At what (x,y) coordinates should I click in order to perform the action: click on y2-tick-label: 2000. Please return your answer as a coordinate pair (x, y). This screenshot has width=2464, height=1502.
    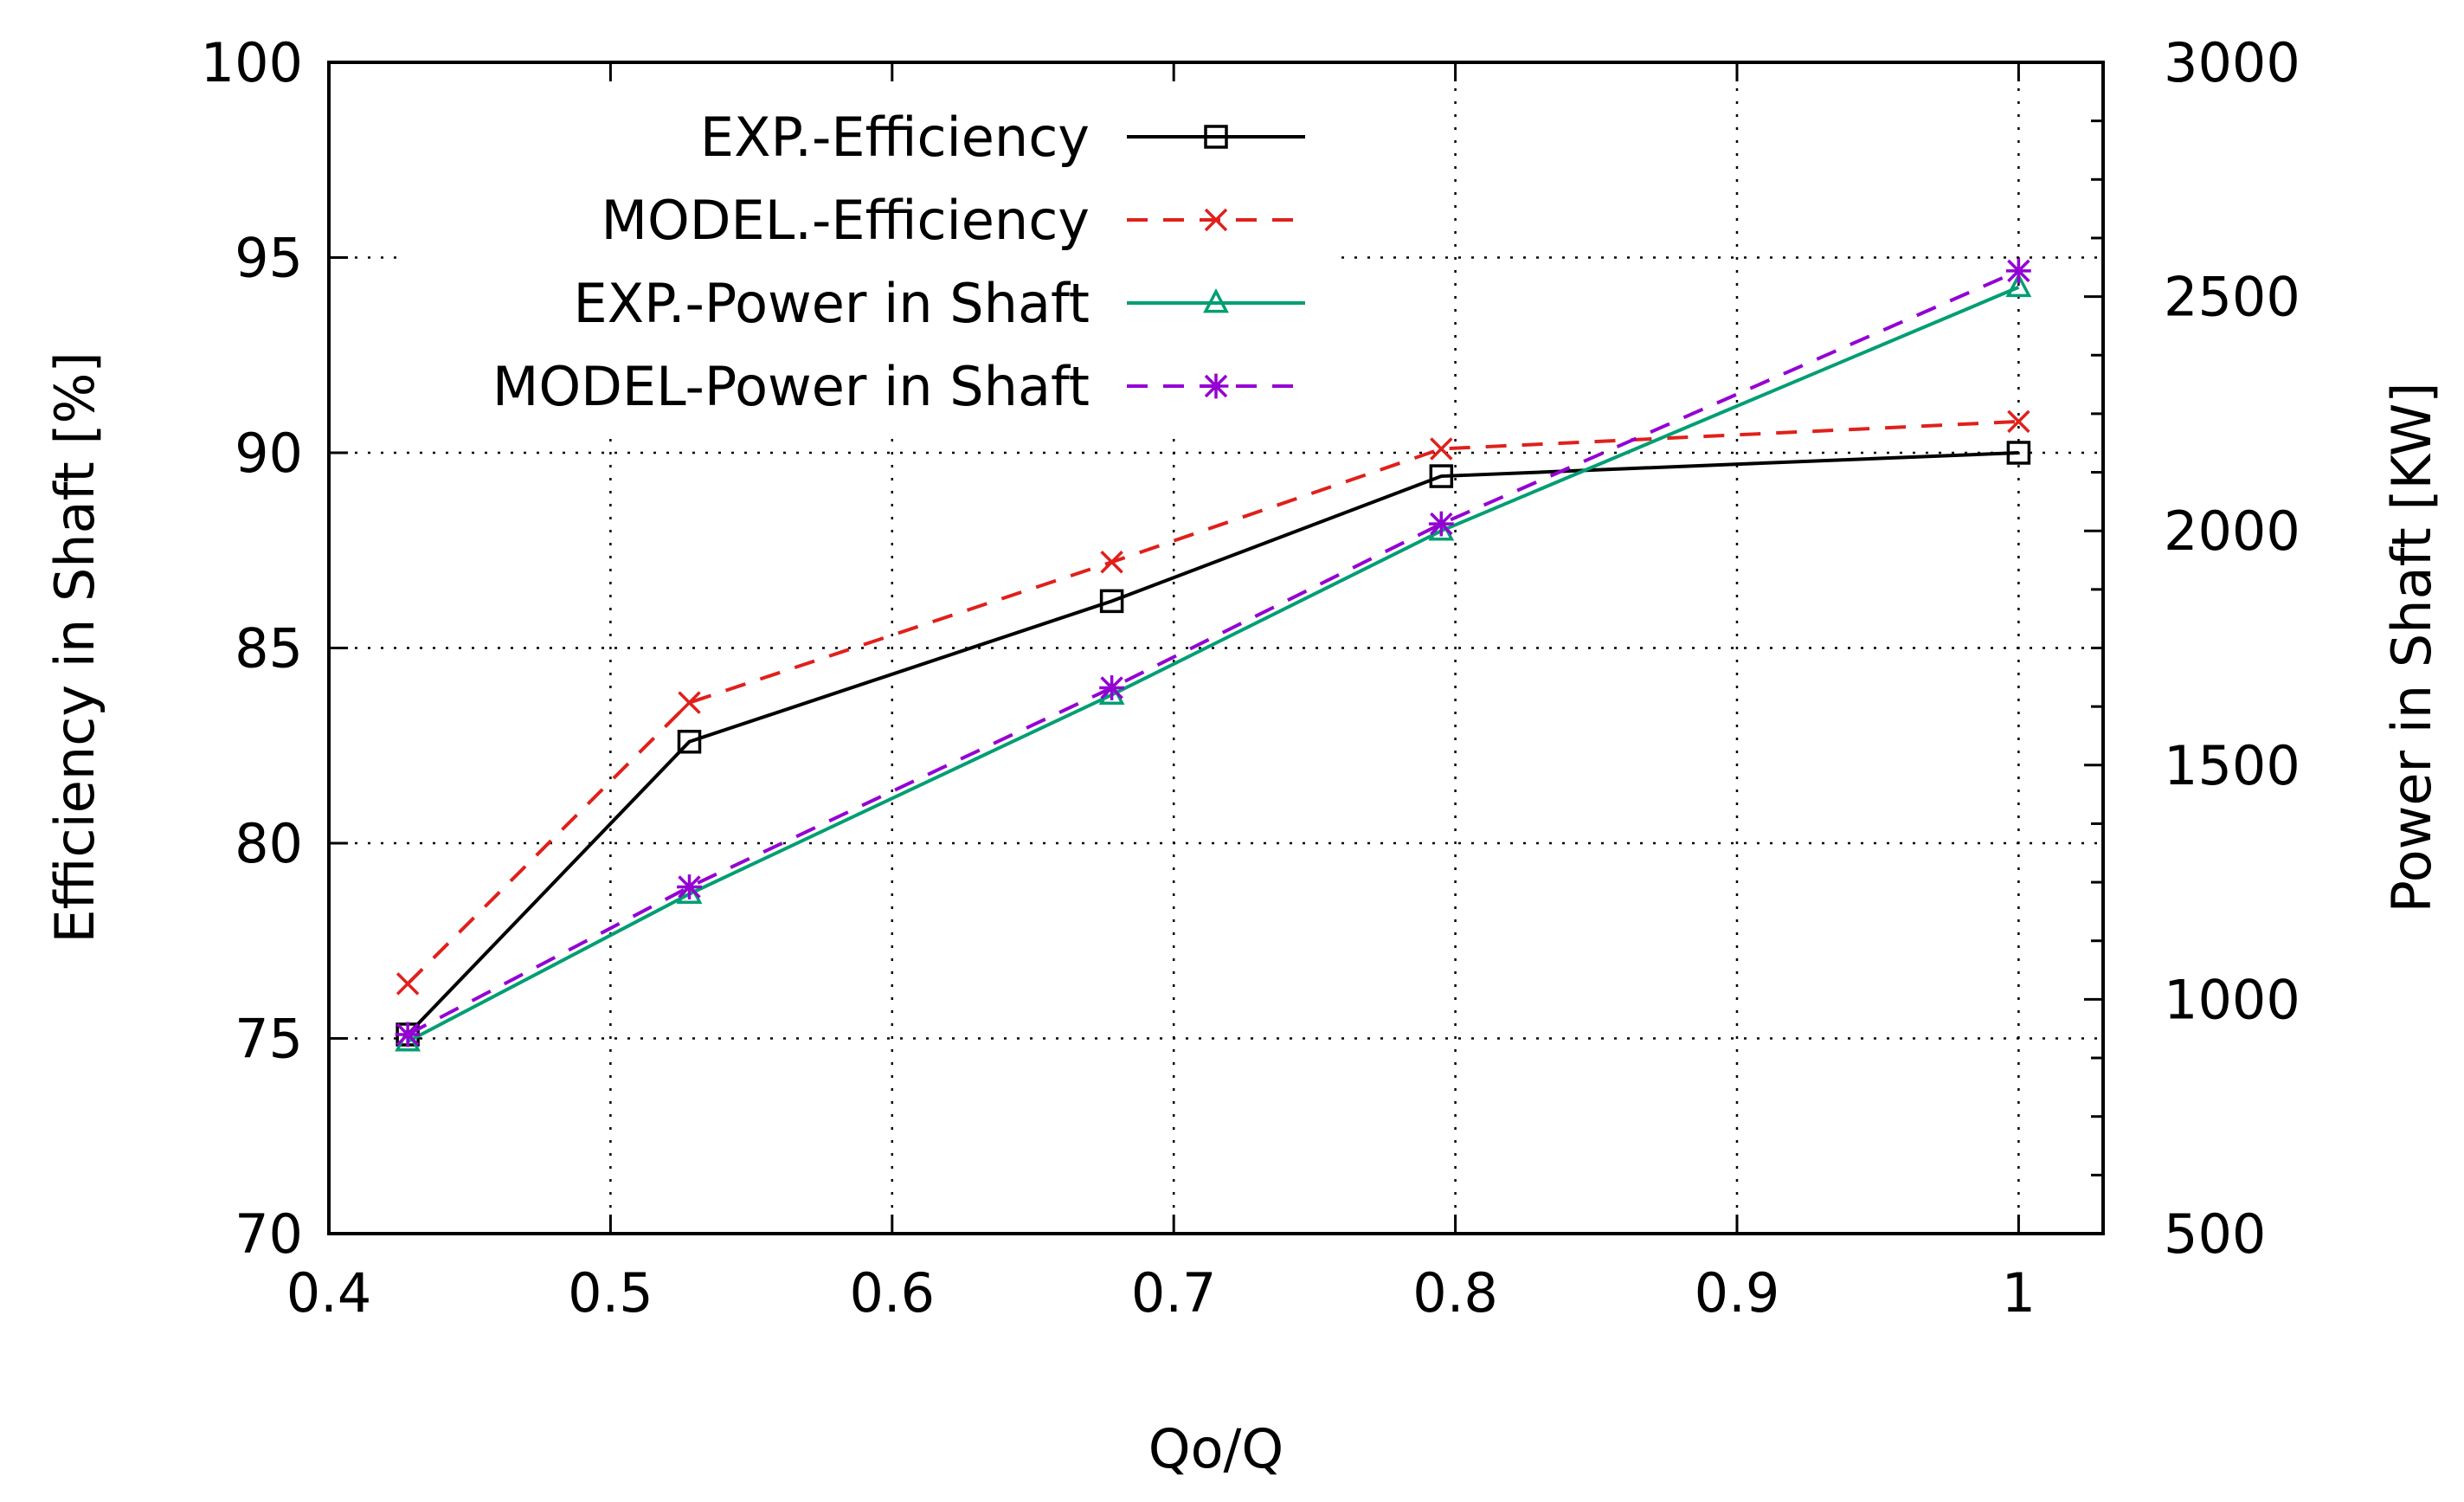
    Looking at the image, I should click on (2232, 531).